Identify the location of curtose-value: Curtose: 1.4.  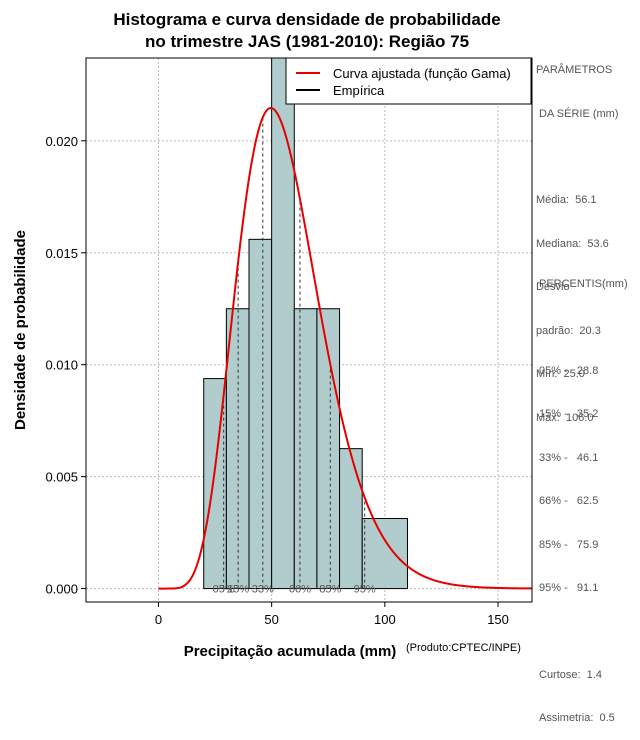
(570, 674).